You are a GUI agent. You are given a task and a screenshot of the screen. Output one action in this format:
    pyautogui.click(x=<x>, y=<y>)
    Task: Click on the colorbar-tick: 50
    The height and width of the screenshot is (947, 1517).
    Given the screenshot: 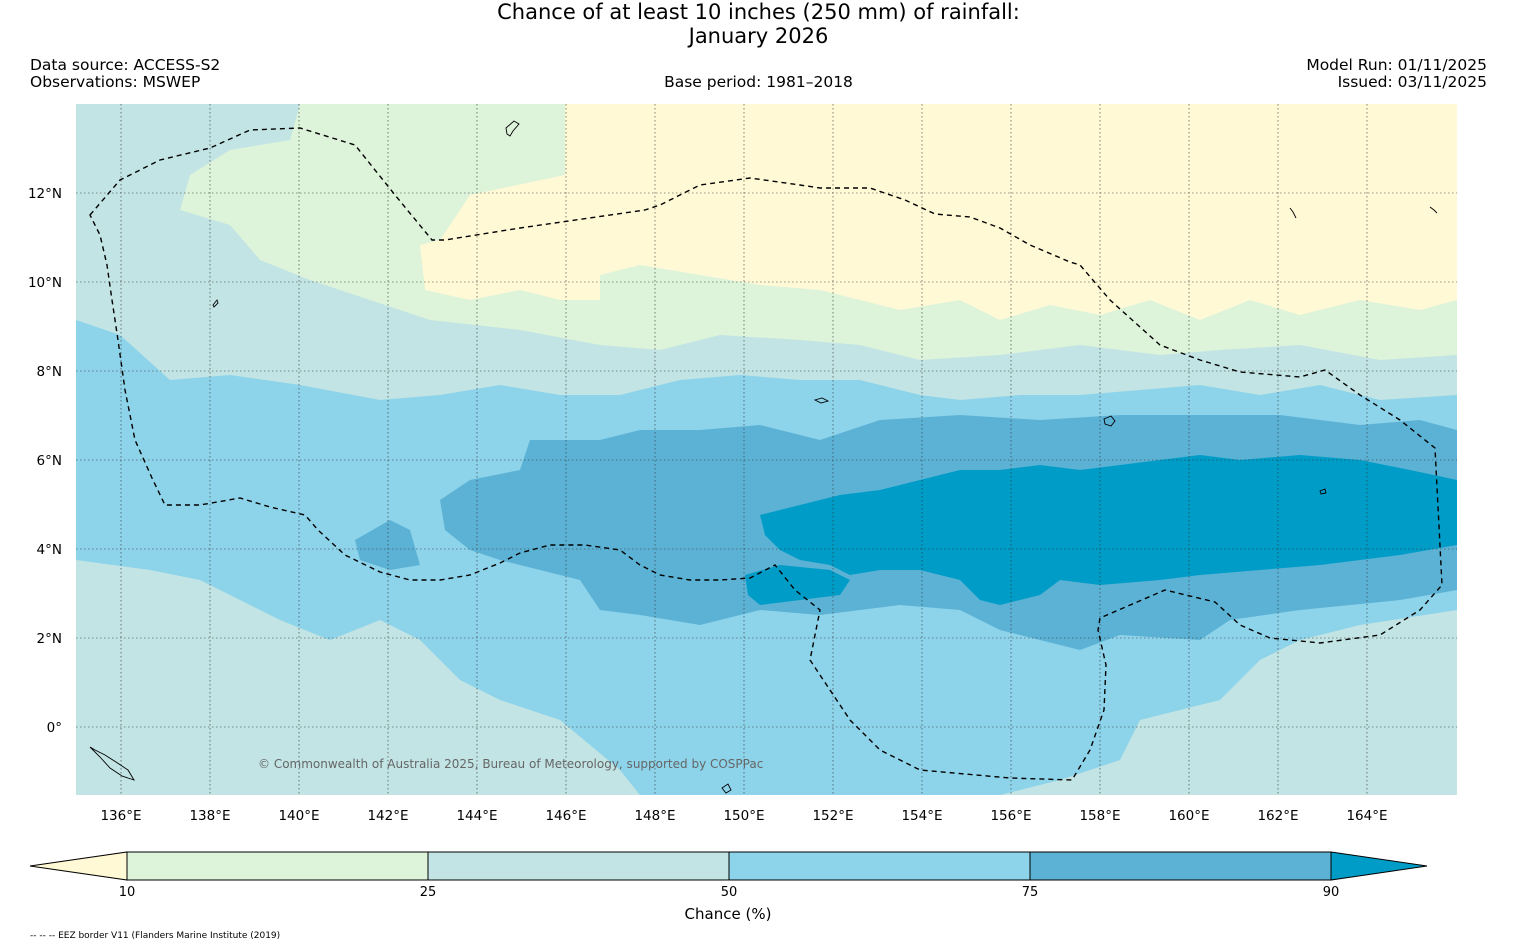 What is the action you would take?
    pyautogui.click(x=729, y=892)
    